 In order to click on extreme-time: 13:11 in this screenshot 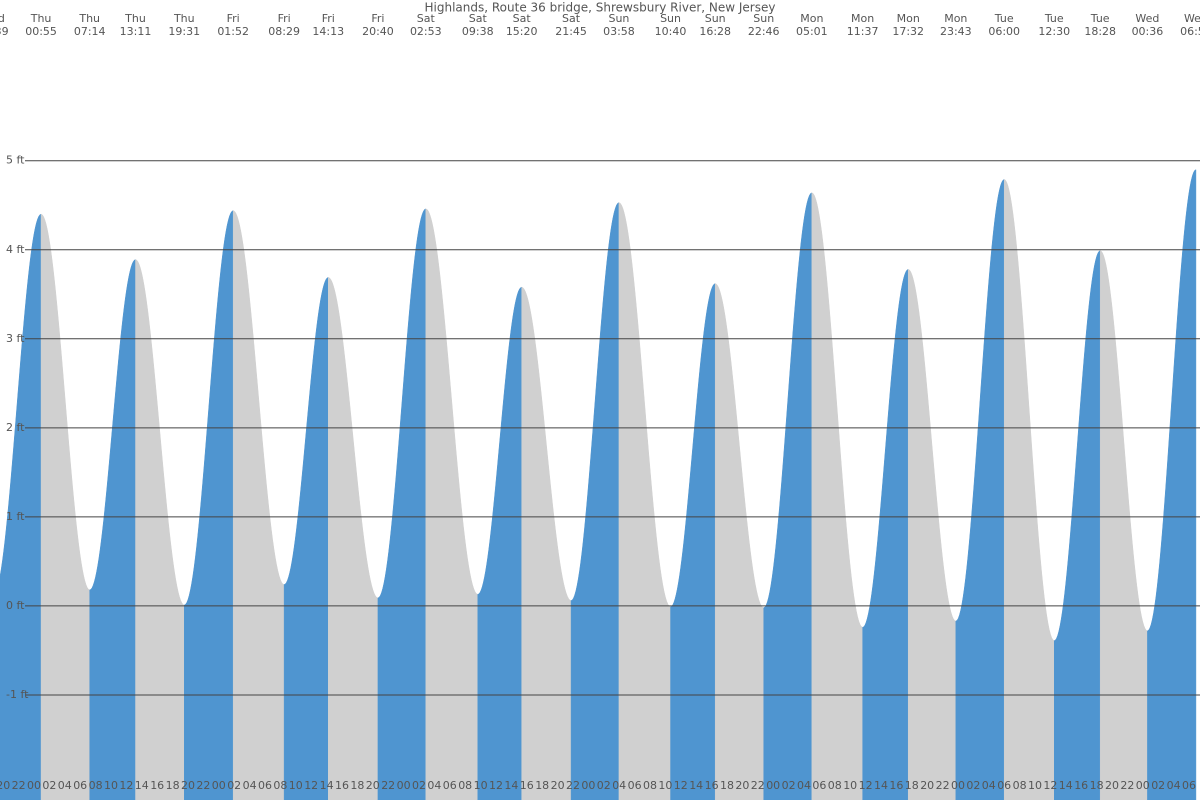, I will do `click(136, 31)`.